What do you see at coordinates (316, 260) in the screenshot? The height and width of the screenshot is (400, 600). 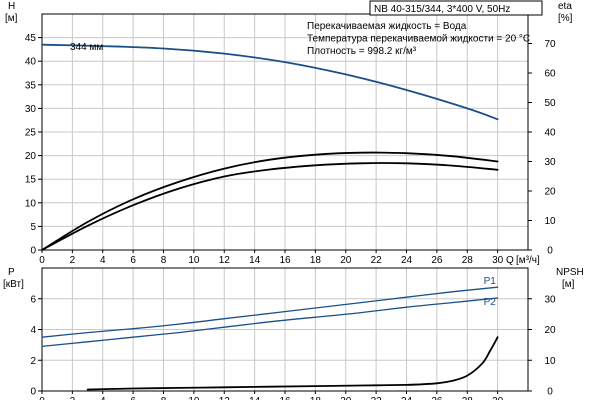 I see `top-xtick-label: 18` at bounding box center [316, 260].